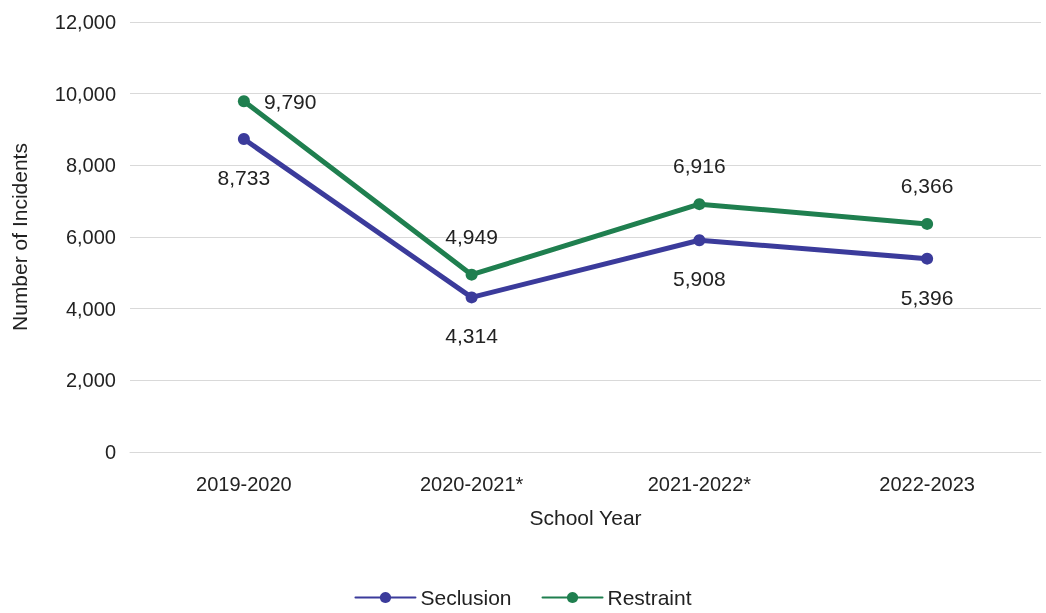 The image size is (1046, 613). What do you see at coordinates (699, 484) in the screenshot?
I see `x-tick-label: 2021-2022*` at bounding box center [699, 484].